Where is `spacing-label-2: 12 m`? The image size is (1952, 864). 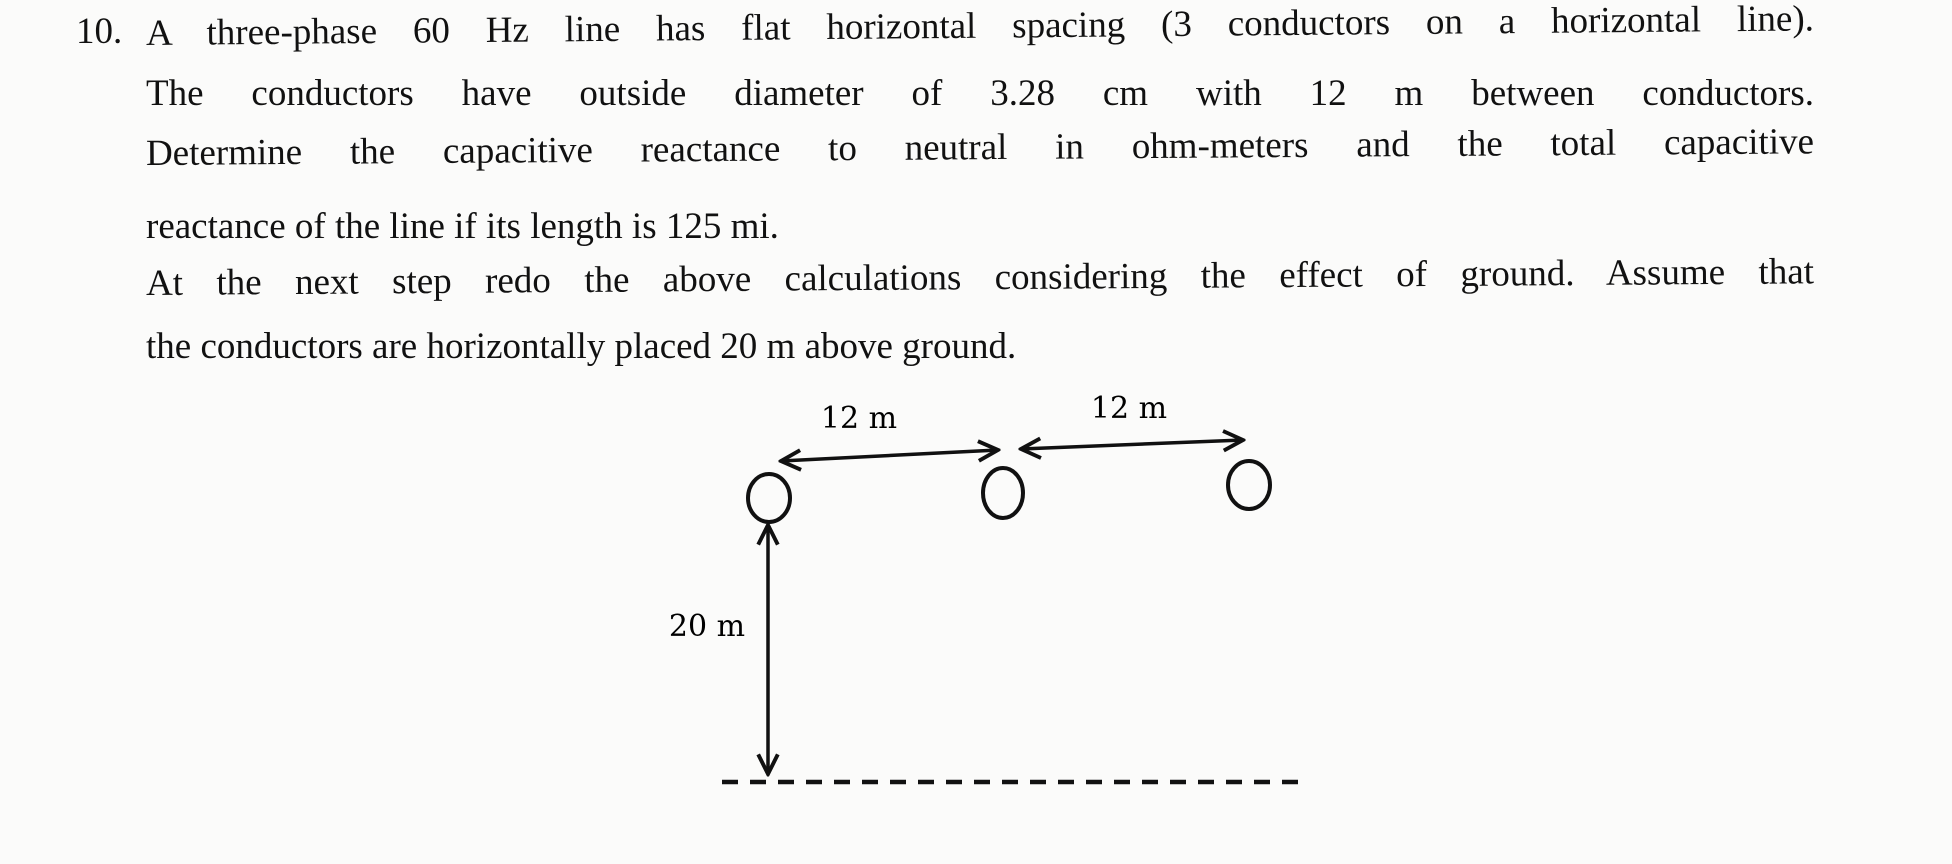 spacing-label-2: 12 m is located at coordinates (1129, 408).